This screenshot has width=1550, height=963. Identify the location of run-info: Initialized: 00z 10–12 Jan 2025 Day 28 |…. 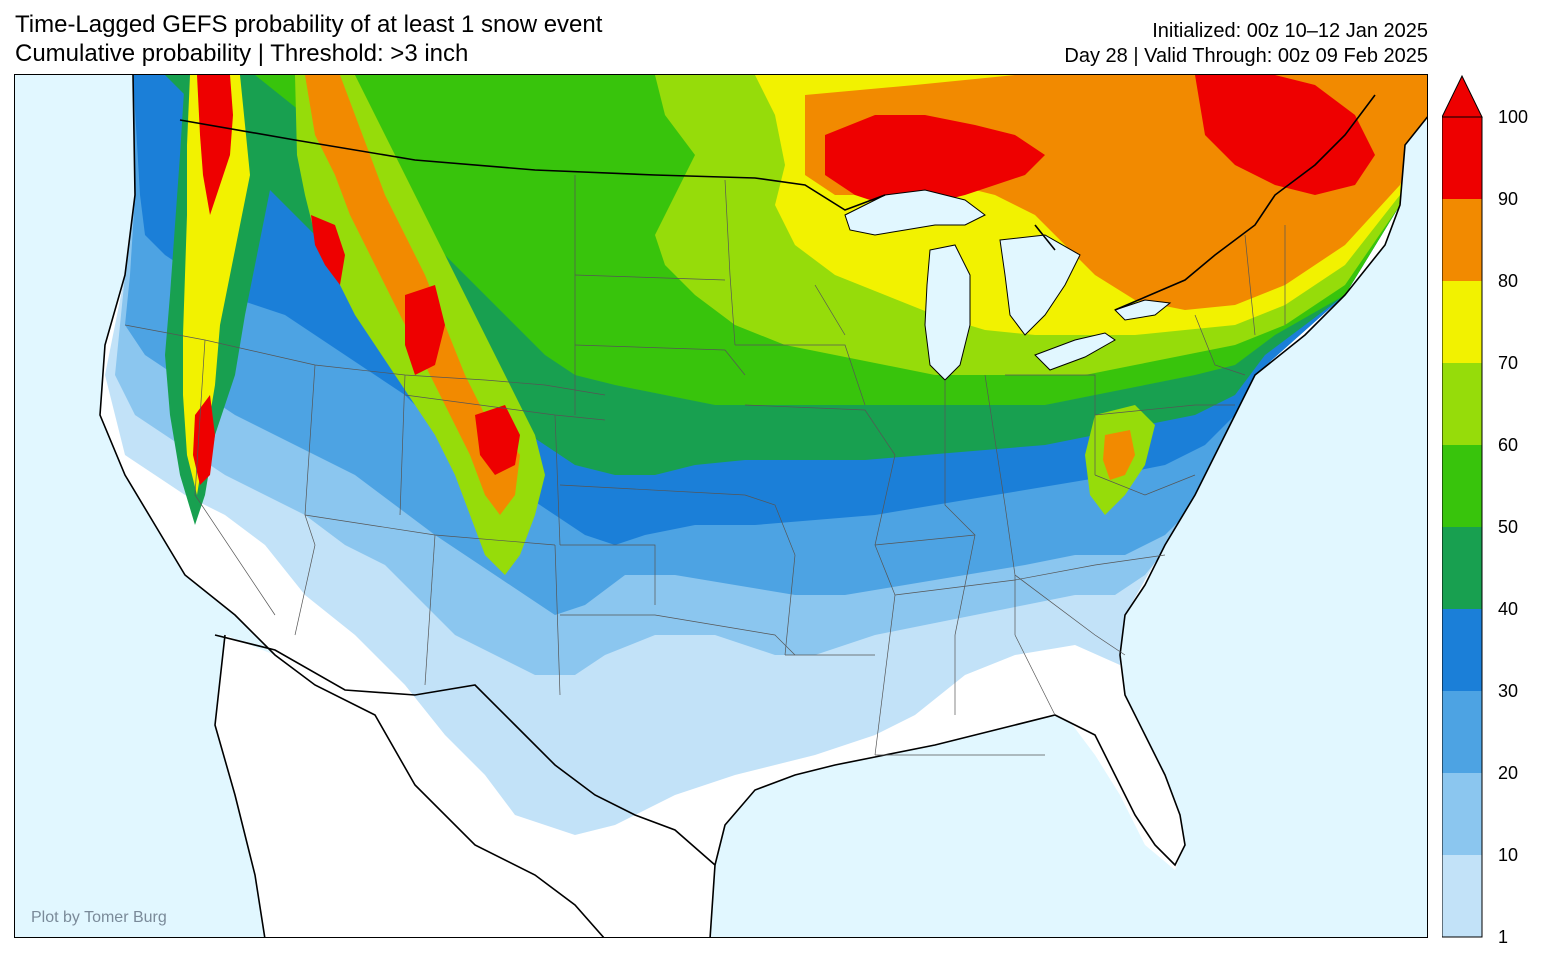
(1246, 44).